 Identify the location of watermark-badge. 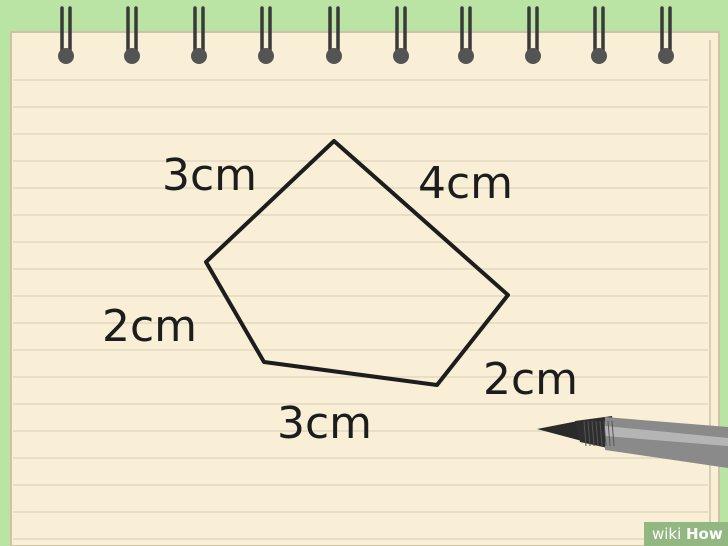
(686, 534).